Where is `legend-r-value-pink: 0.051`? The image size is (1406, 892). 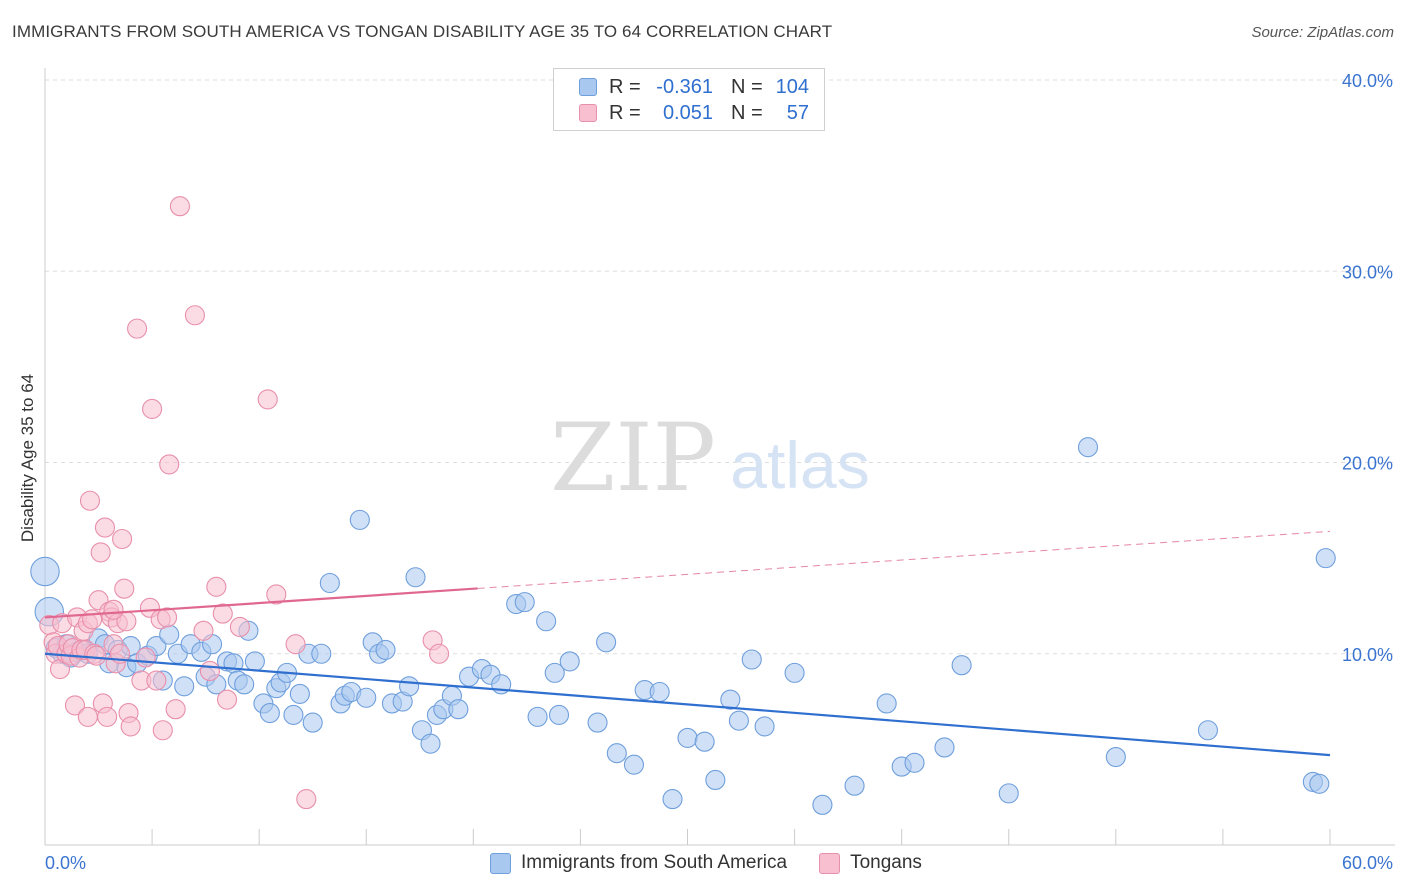
legend-r-value-pink: 0.051 is located at coordinates (687, 112).